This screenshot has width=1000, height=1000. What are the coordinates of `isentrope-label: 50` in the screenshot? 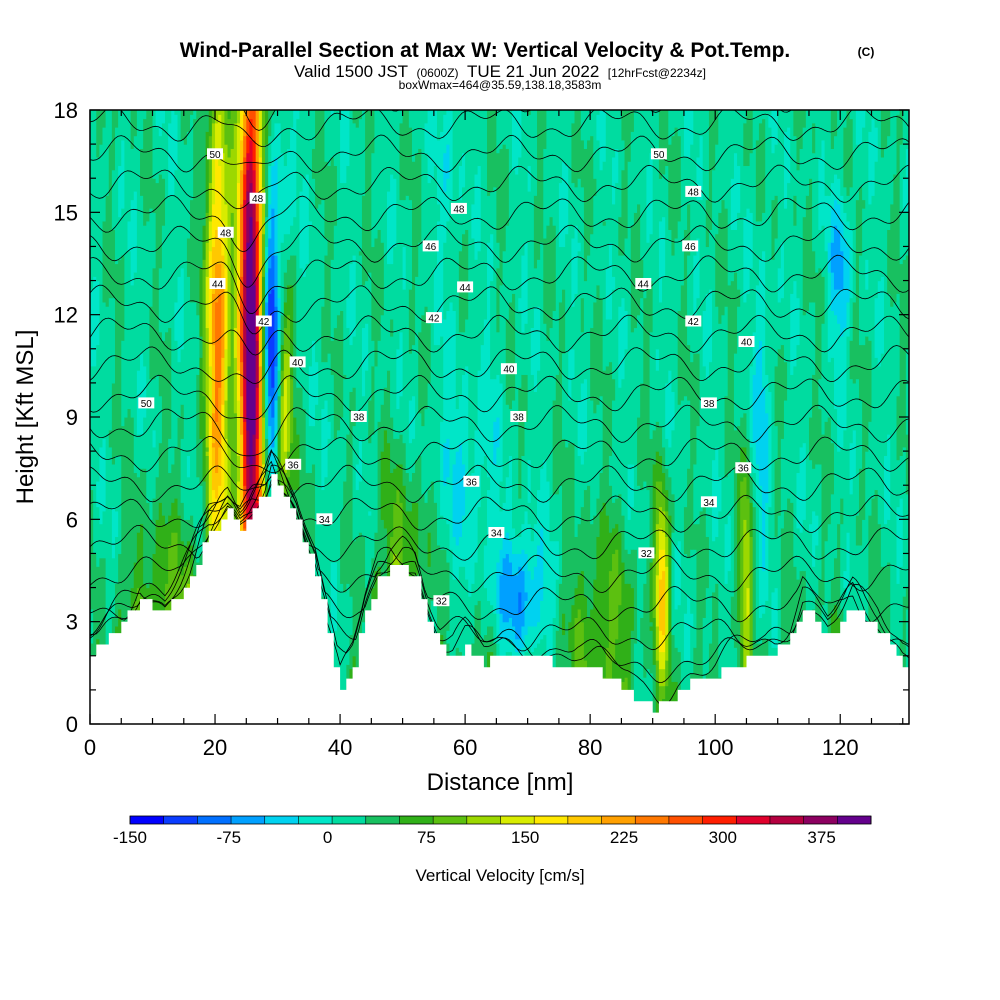 It's located at (146, 403).